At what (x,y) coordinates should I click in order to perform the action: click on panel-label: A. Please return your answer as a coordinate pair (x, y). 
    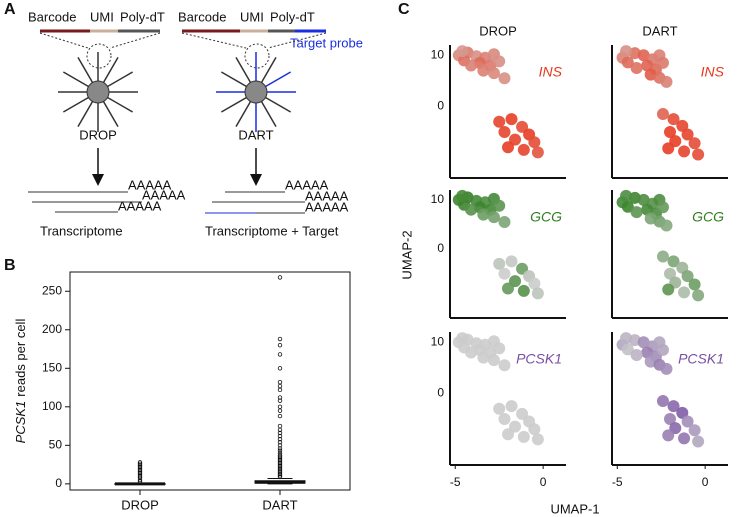
    Looking at the image, I should click on (10, 9).